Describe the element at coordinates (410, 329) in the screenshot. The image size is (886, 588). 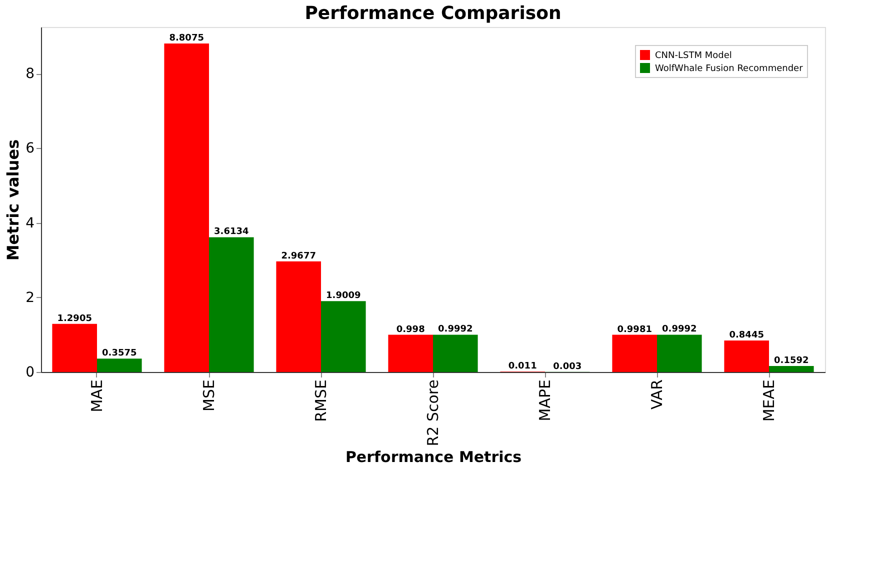
I see `data-label: 0.998` at that location.